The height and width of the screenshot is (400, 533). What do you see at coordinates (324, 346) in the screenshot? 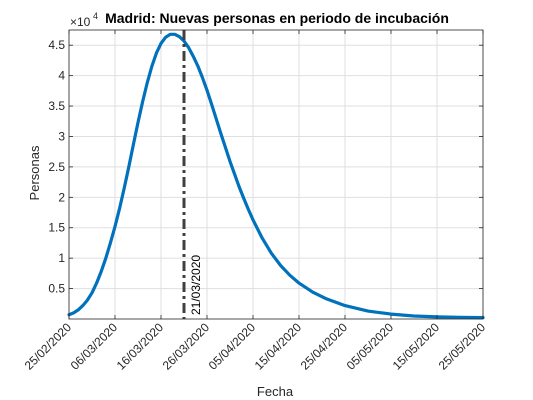
I see `x-tick-label: 25/04/2020` at bounding box center [324, 346].